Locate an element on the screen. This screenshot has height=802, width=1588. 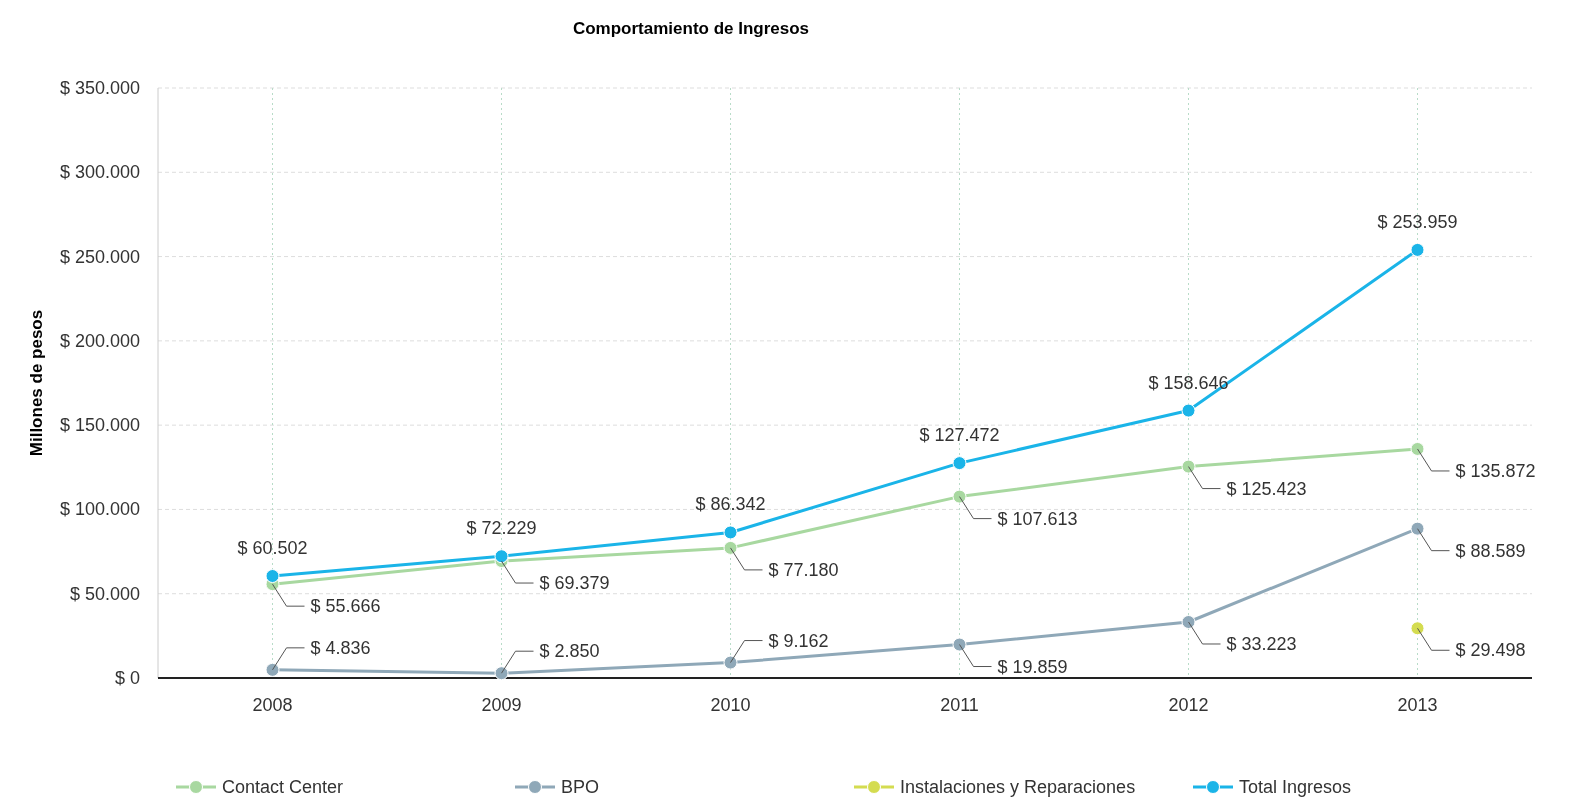
x-tick-label: 2008 is located at coordinates (272, 705).